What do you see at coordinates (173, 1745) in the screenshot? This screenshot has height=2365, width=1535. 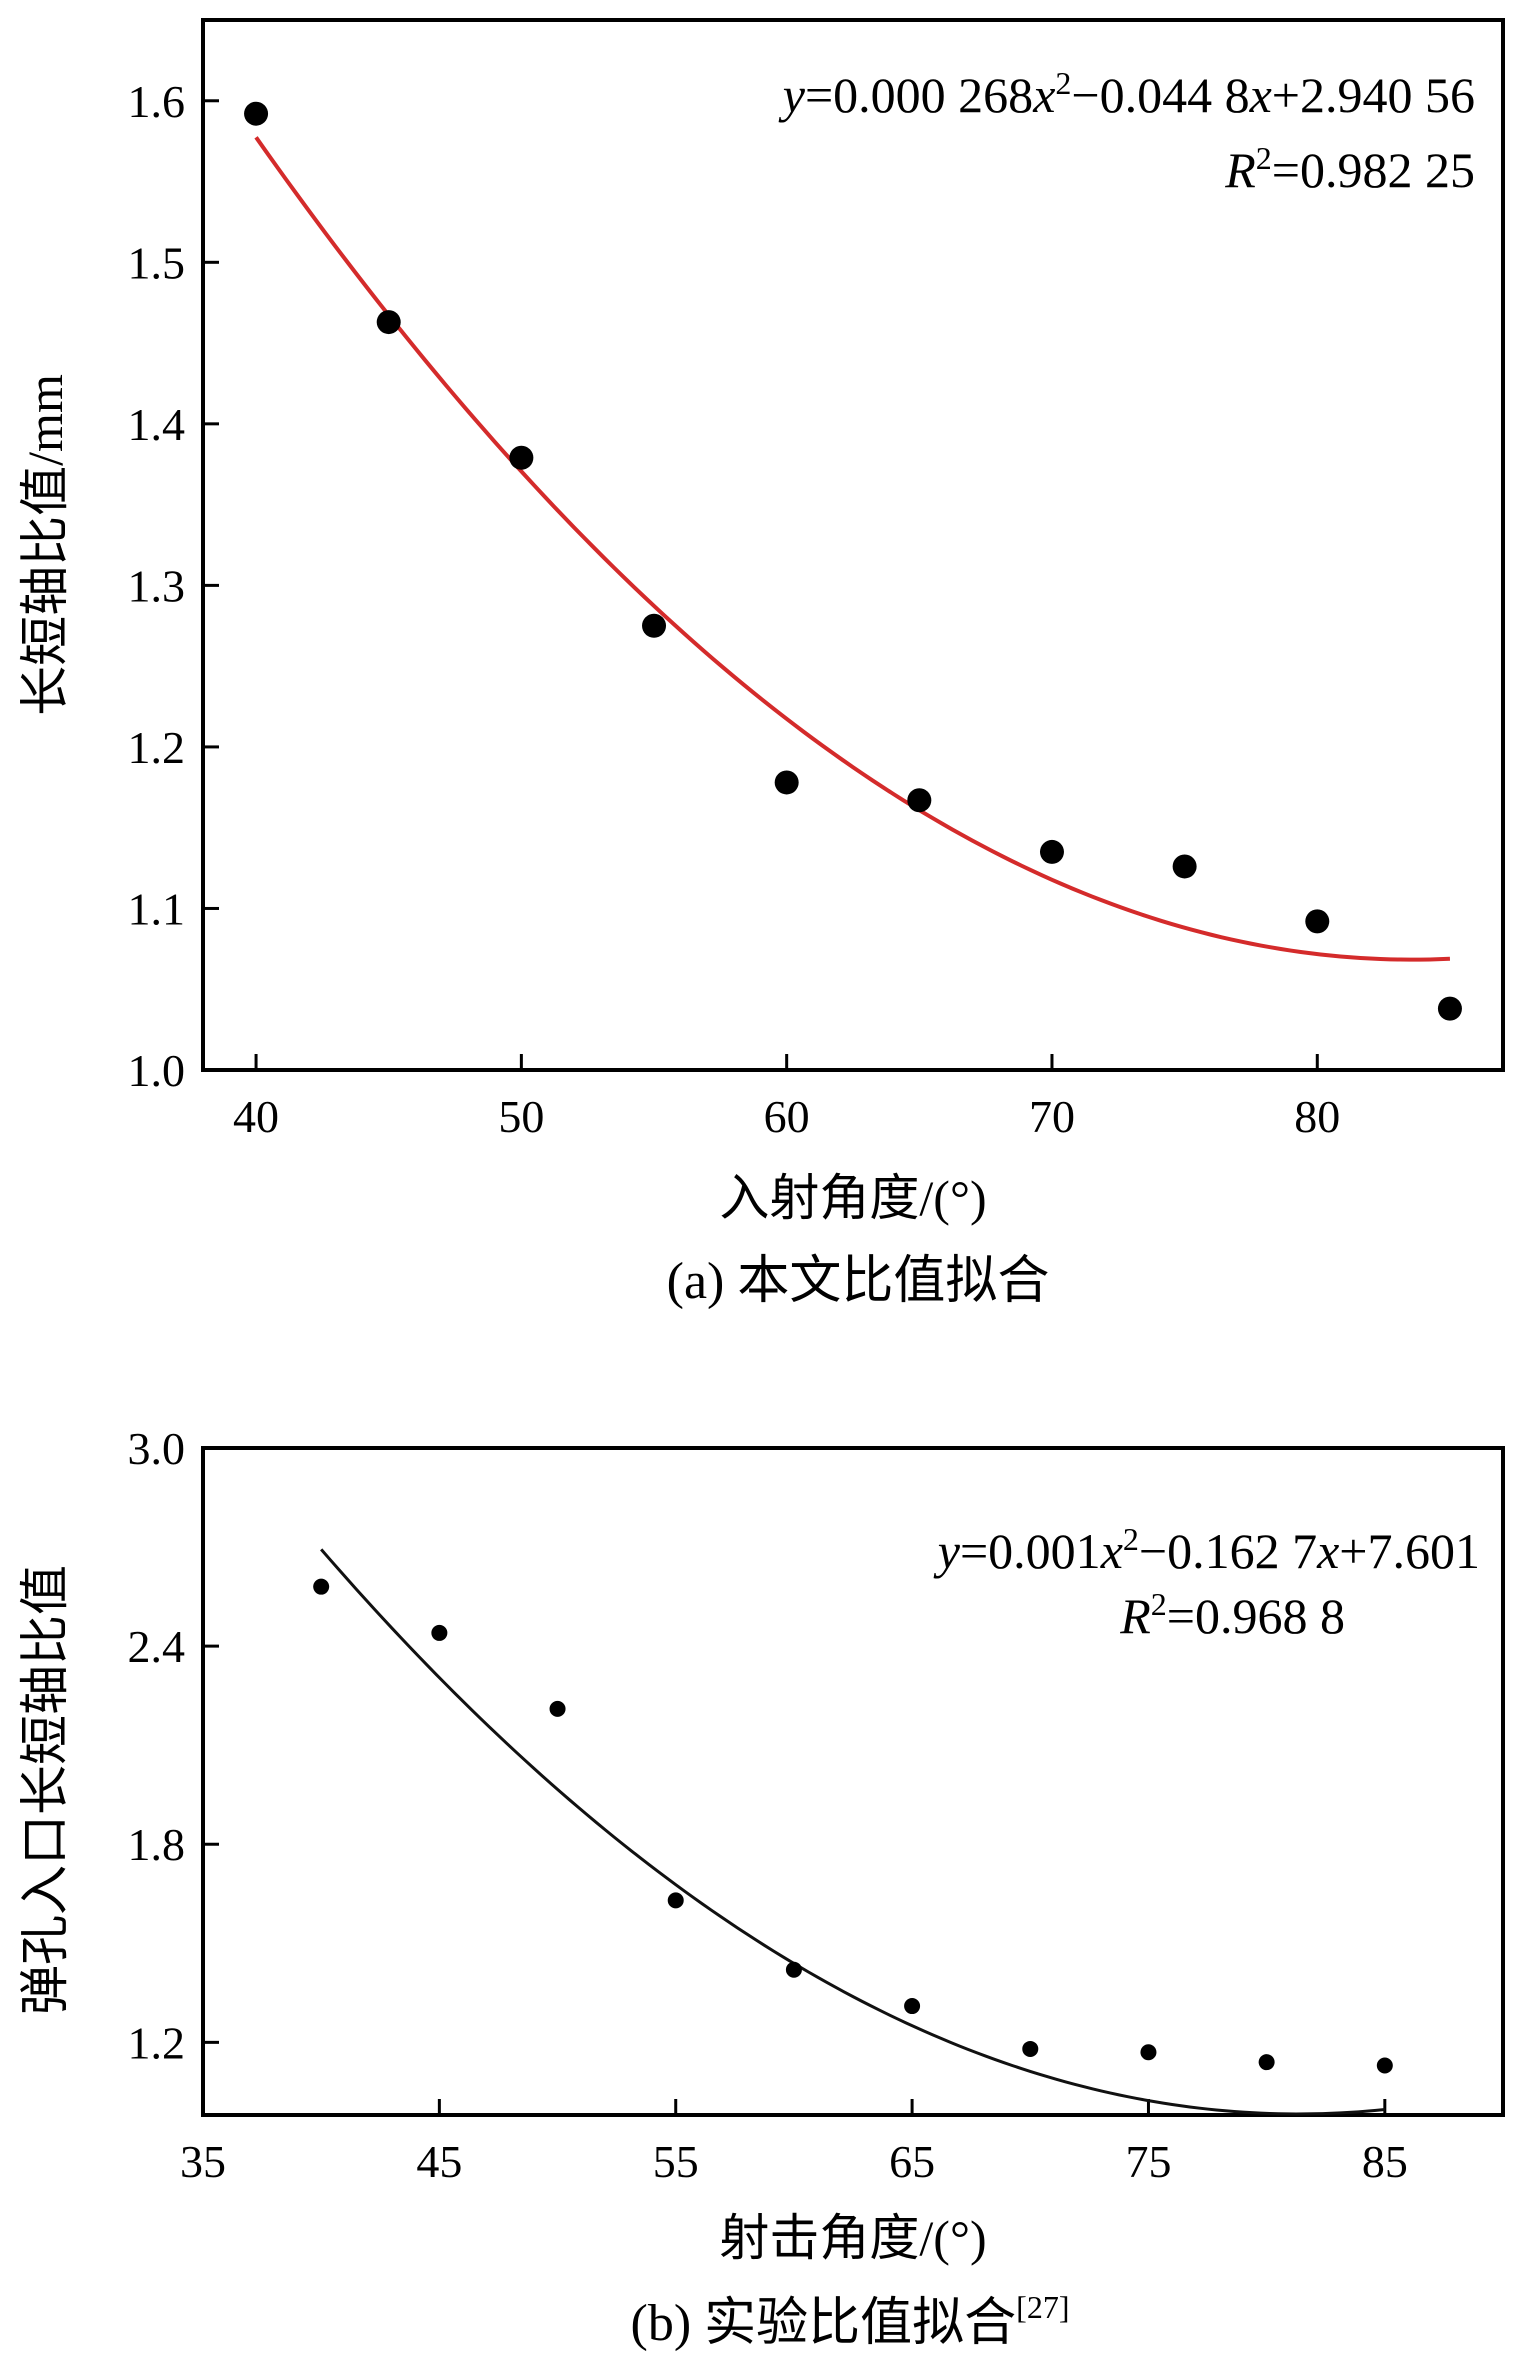 I see `chart-b-y-ticks: 1.2 1.8 2.4 3.0` at bounding box center [173, 1745].